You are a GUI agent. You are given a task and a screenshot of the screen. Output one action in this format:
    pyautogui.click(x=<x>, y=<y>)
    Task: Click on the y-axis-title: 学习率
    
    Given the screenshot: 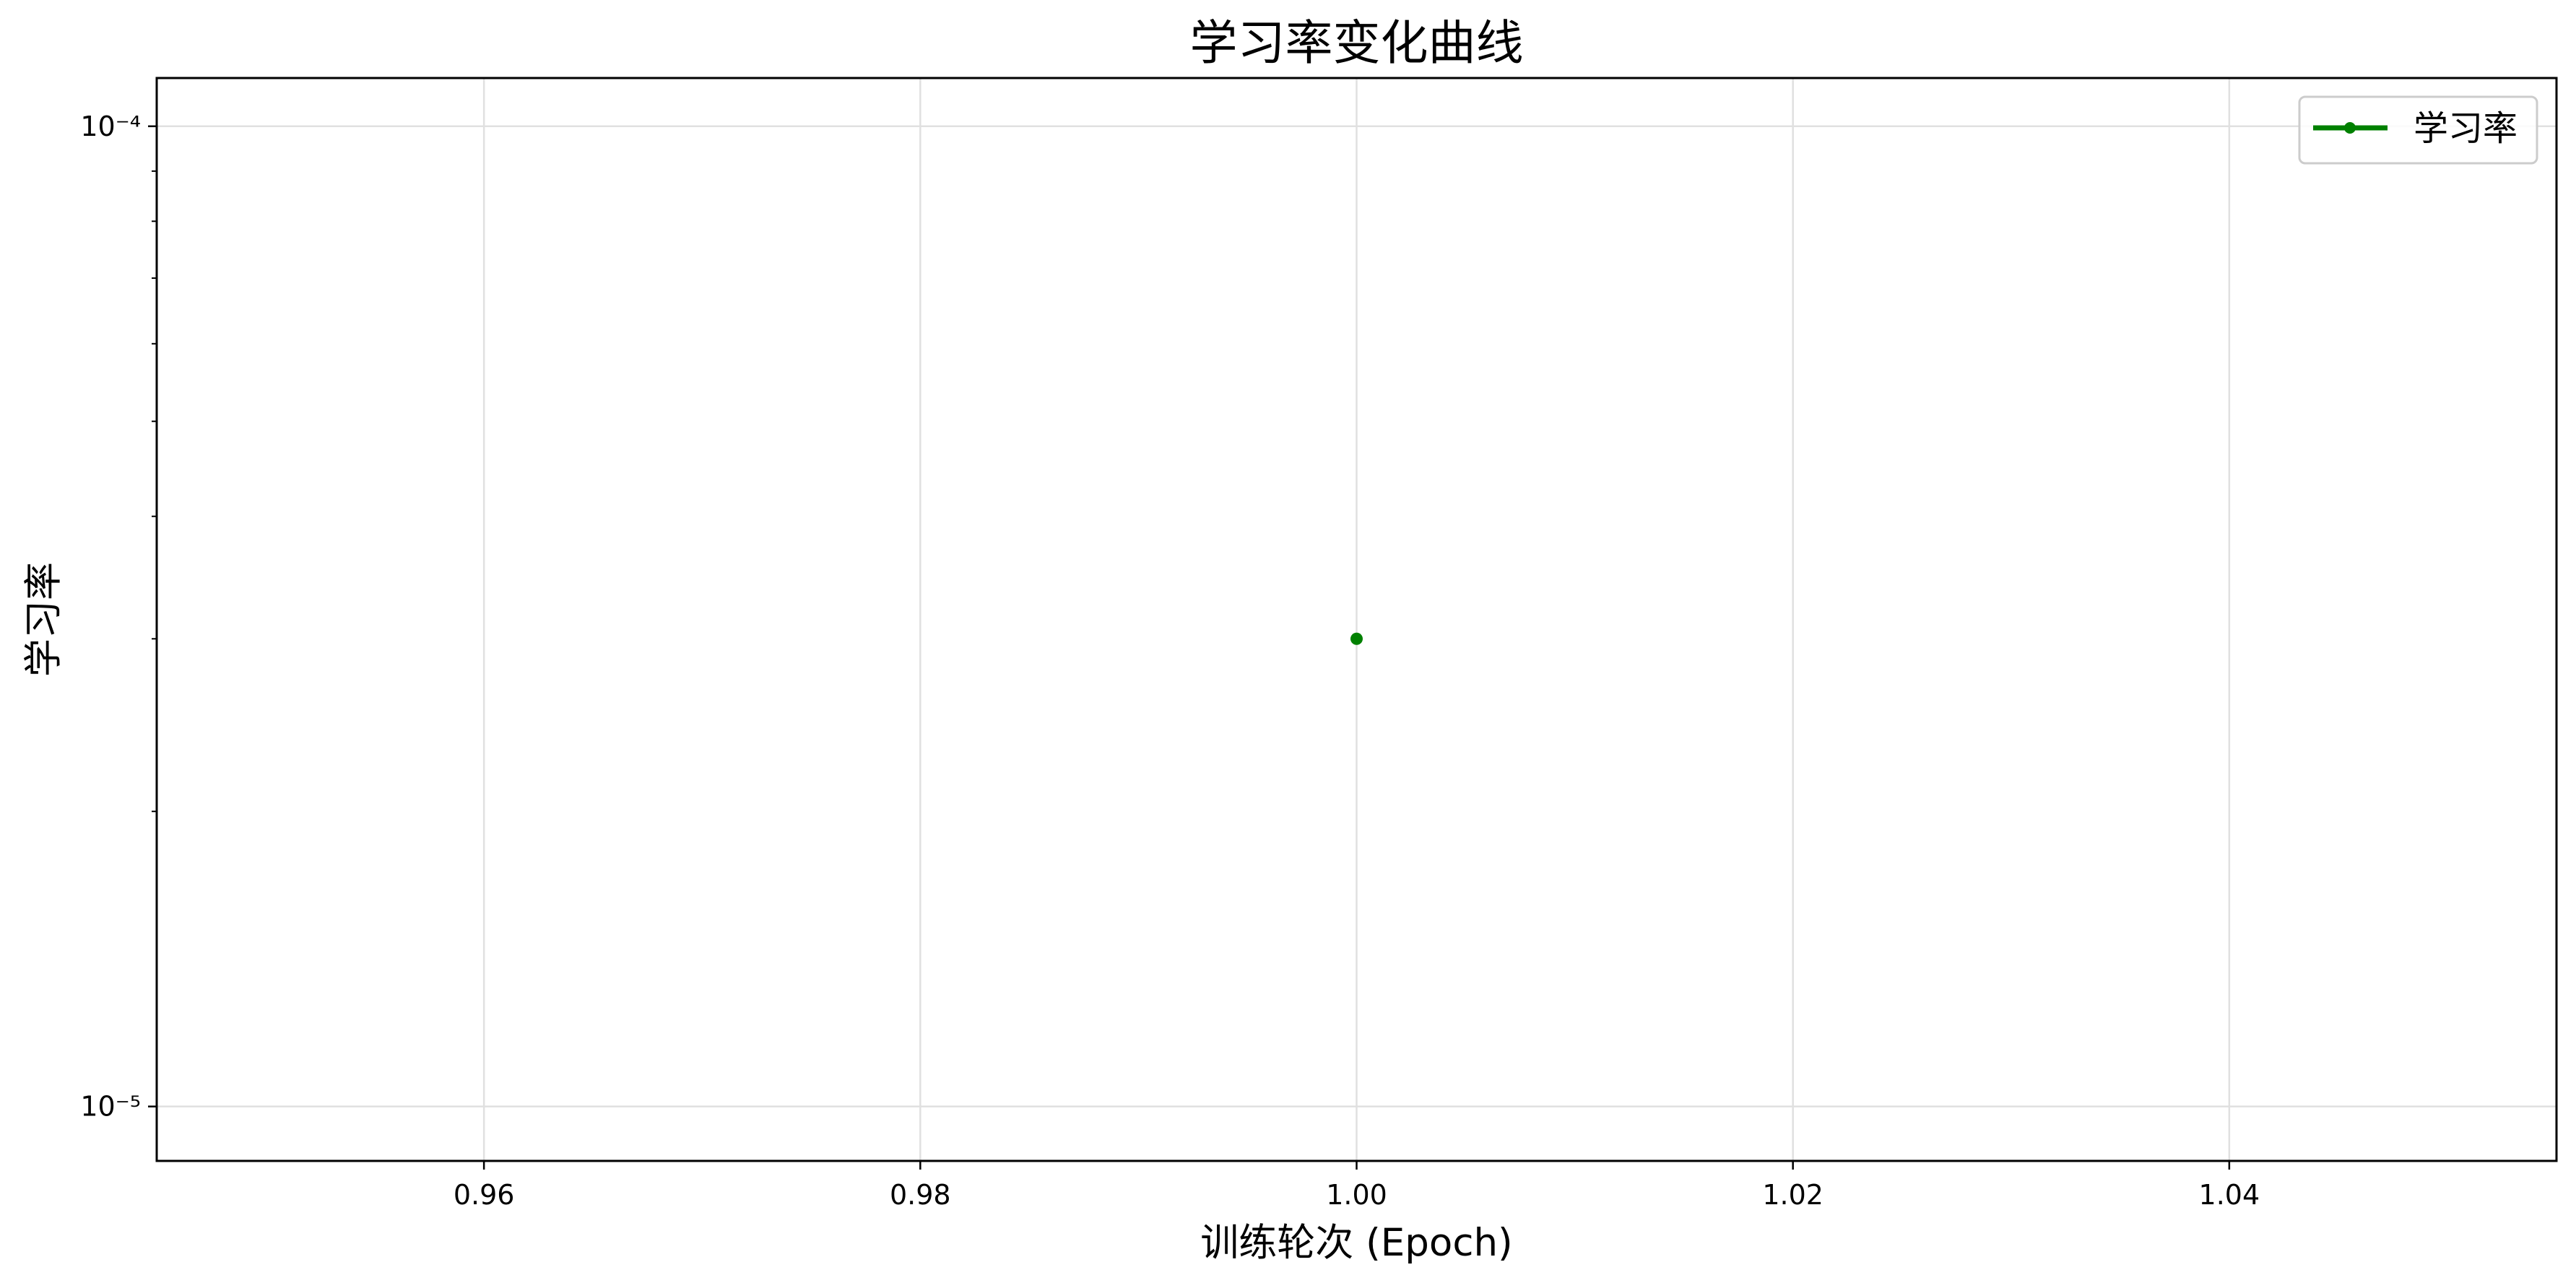 What is the action you would take?
    pyautogui.click(x=44, y=619)
    